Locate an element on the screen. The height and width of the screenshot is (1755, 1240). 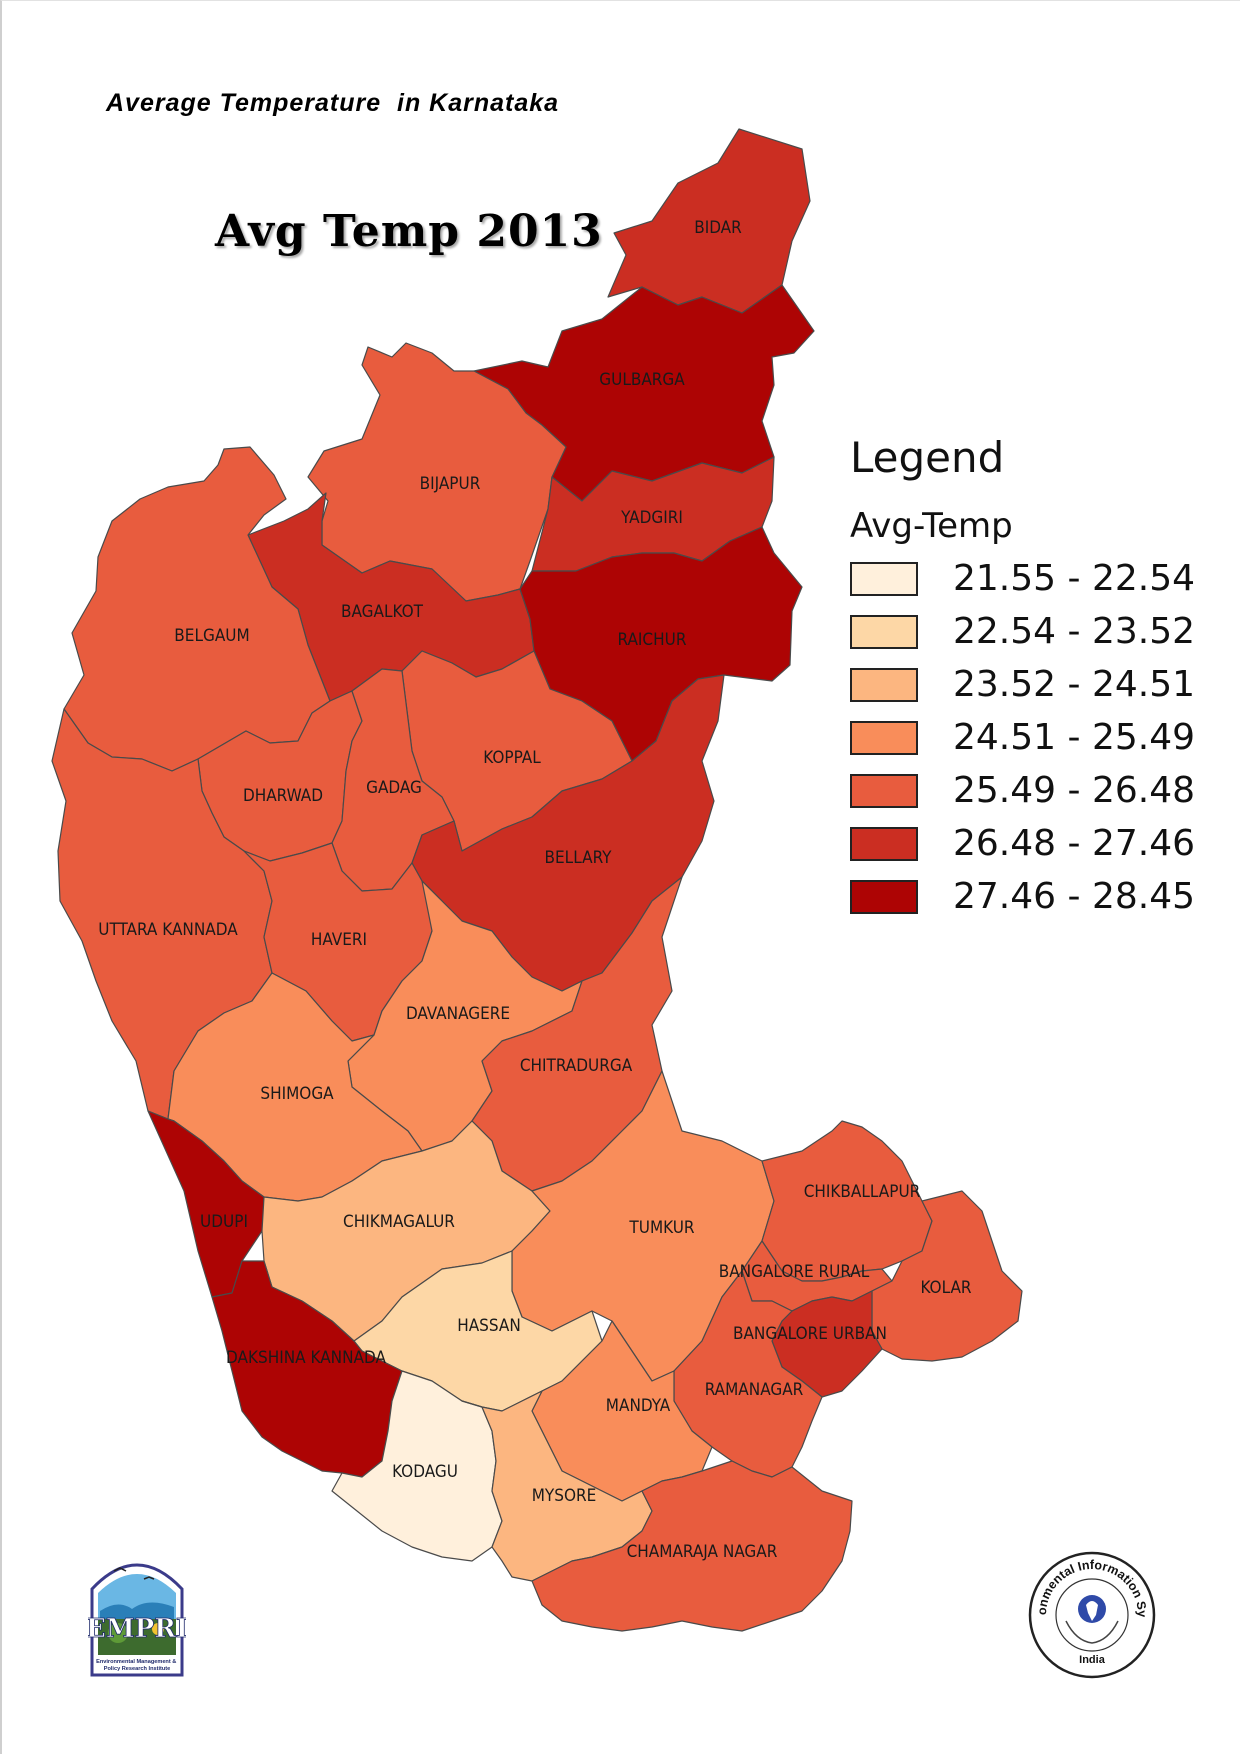
district-label-dakshina-kannada: DAKSHINA KANNADA is located at coordinates (306, 1358).